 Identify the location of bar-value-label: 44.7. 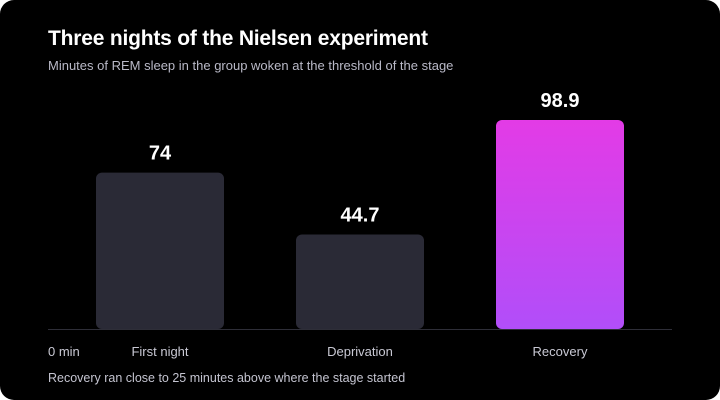
(360, 216).